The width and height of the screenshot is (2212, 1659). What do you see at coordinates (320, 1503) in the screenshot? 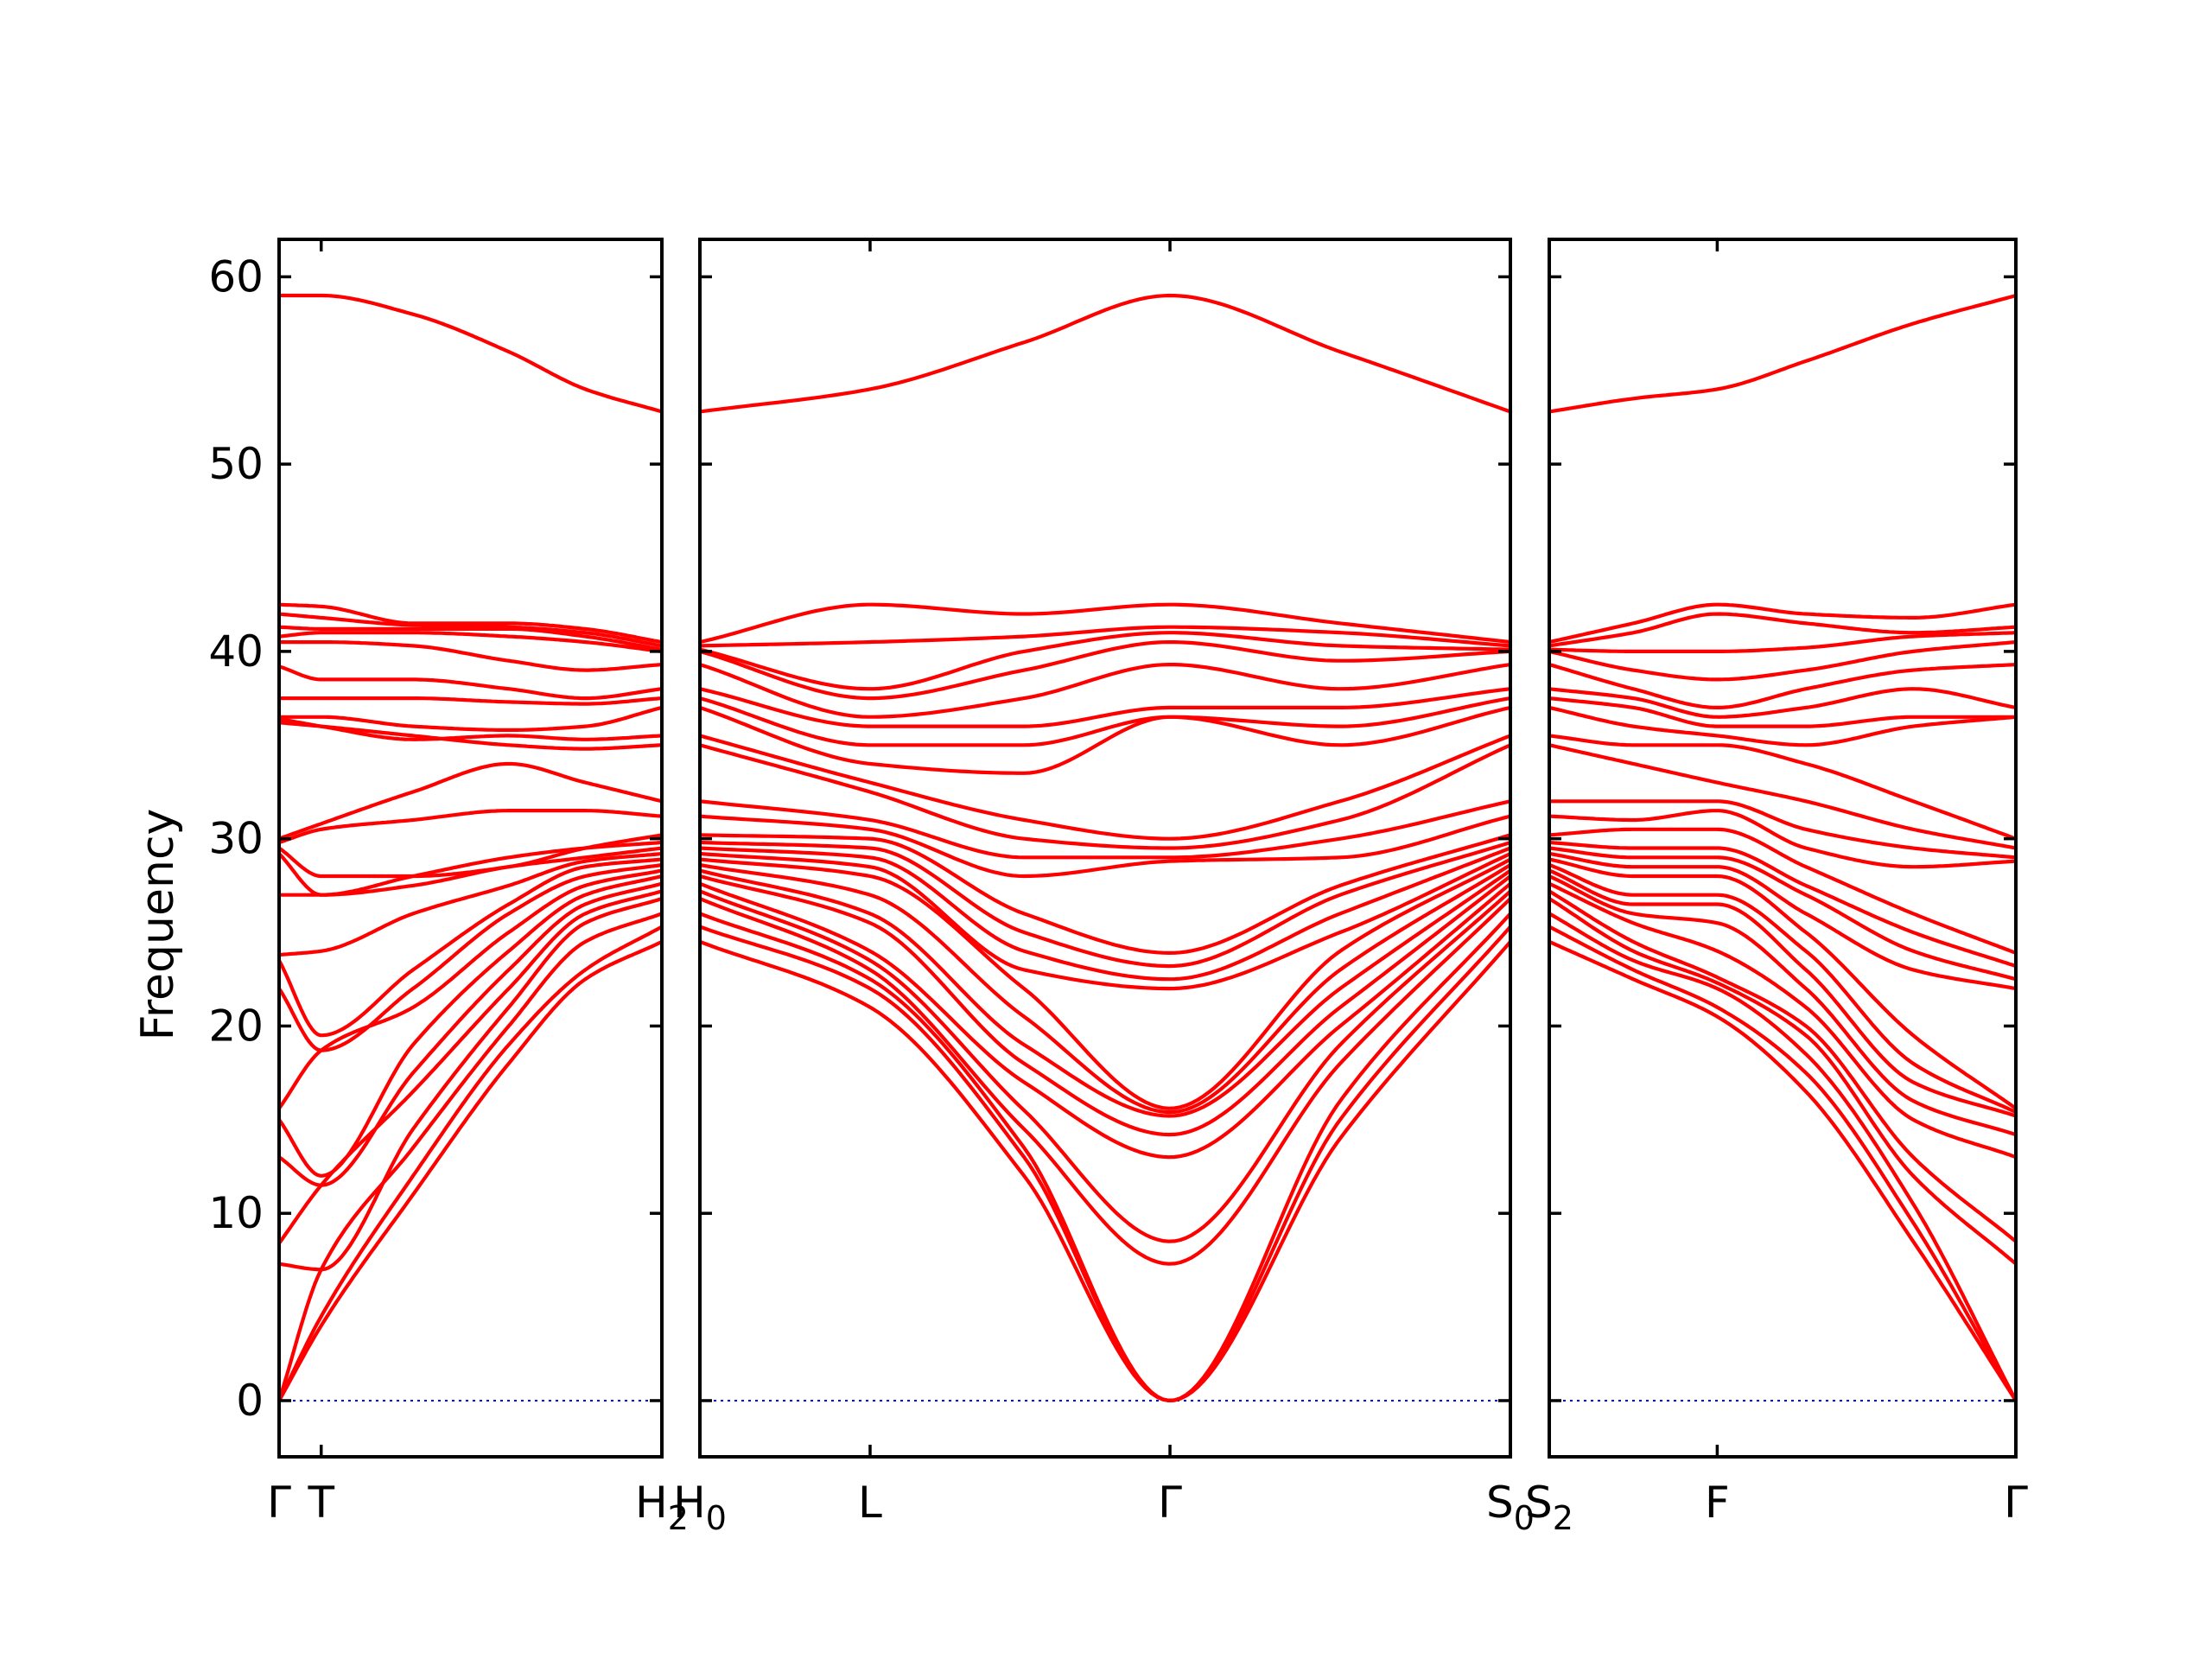
I see `x-tick-label: T` at bounding box center [320, 1503].